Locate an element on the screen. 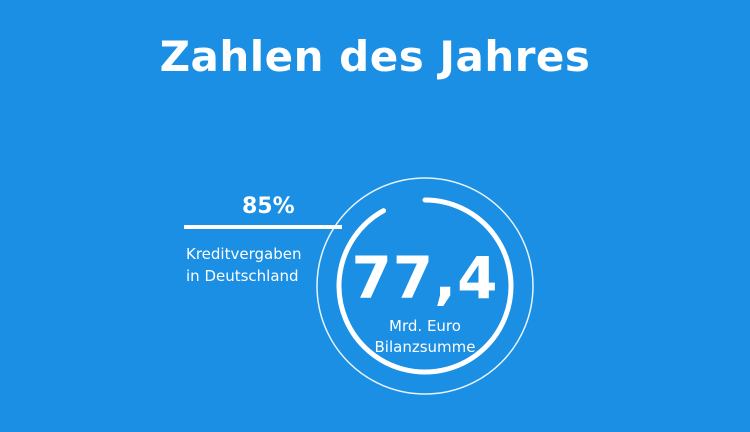 The width and height of the screenshot is (750, 432). stat-percentage-label-line-2: in Deutschland is located at coordinates (242, 276).